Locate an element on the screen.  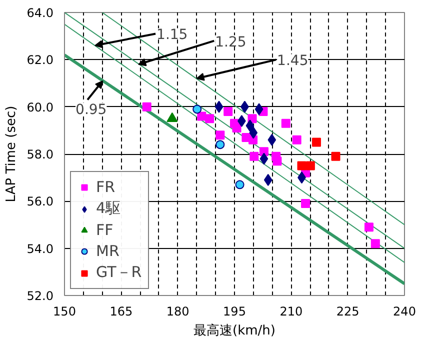
legend-label: 4駆 is located at coordinates (108, 208).